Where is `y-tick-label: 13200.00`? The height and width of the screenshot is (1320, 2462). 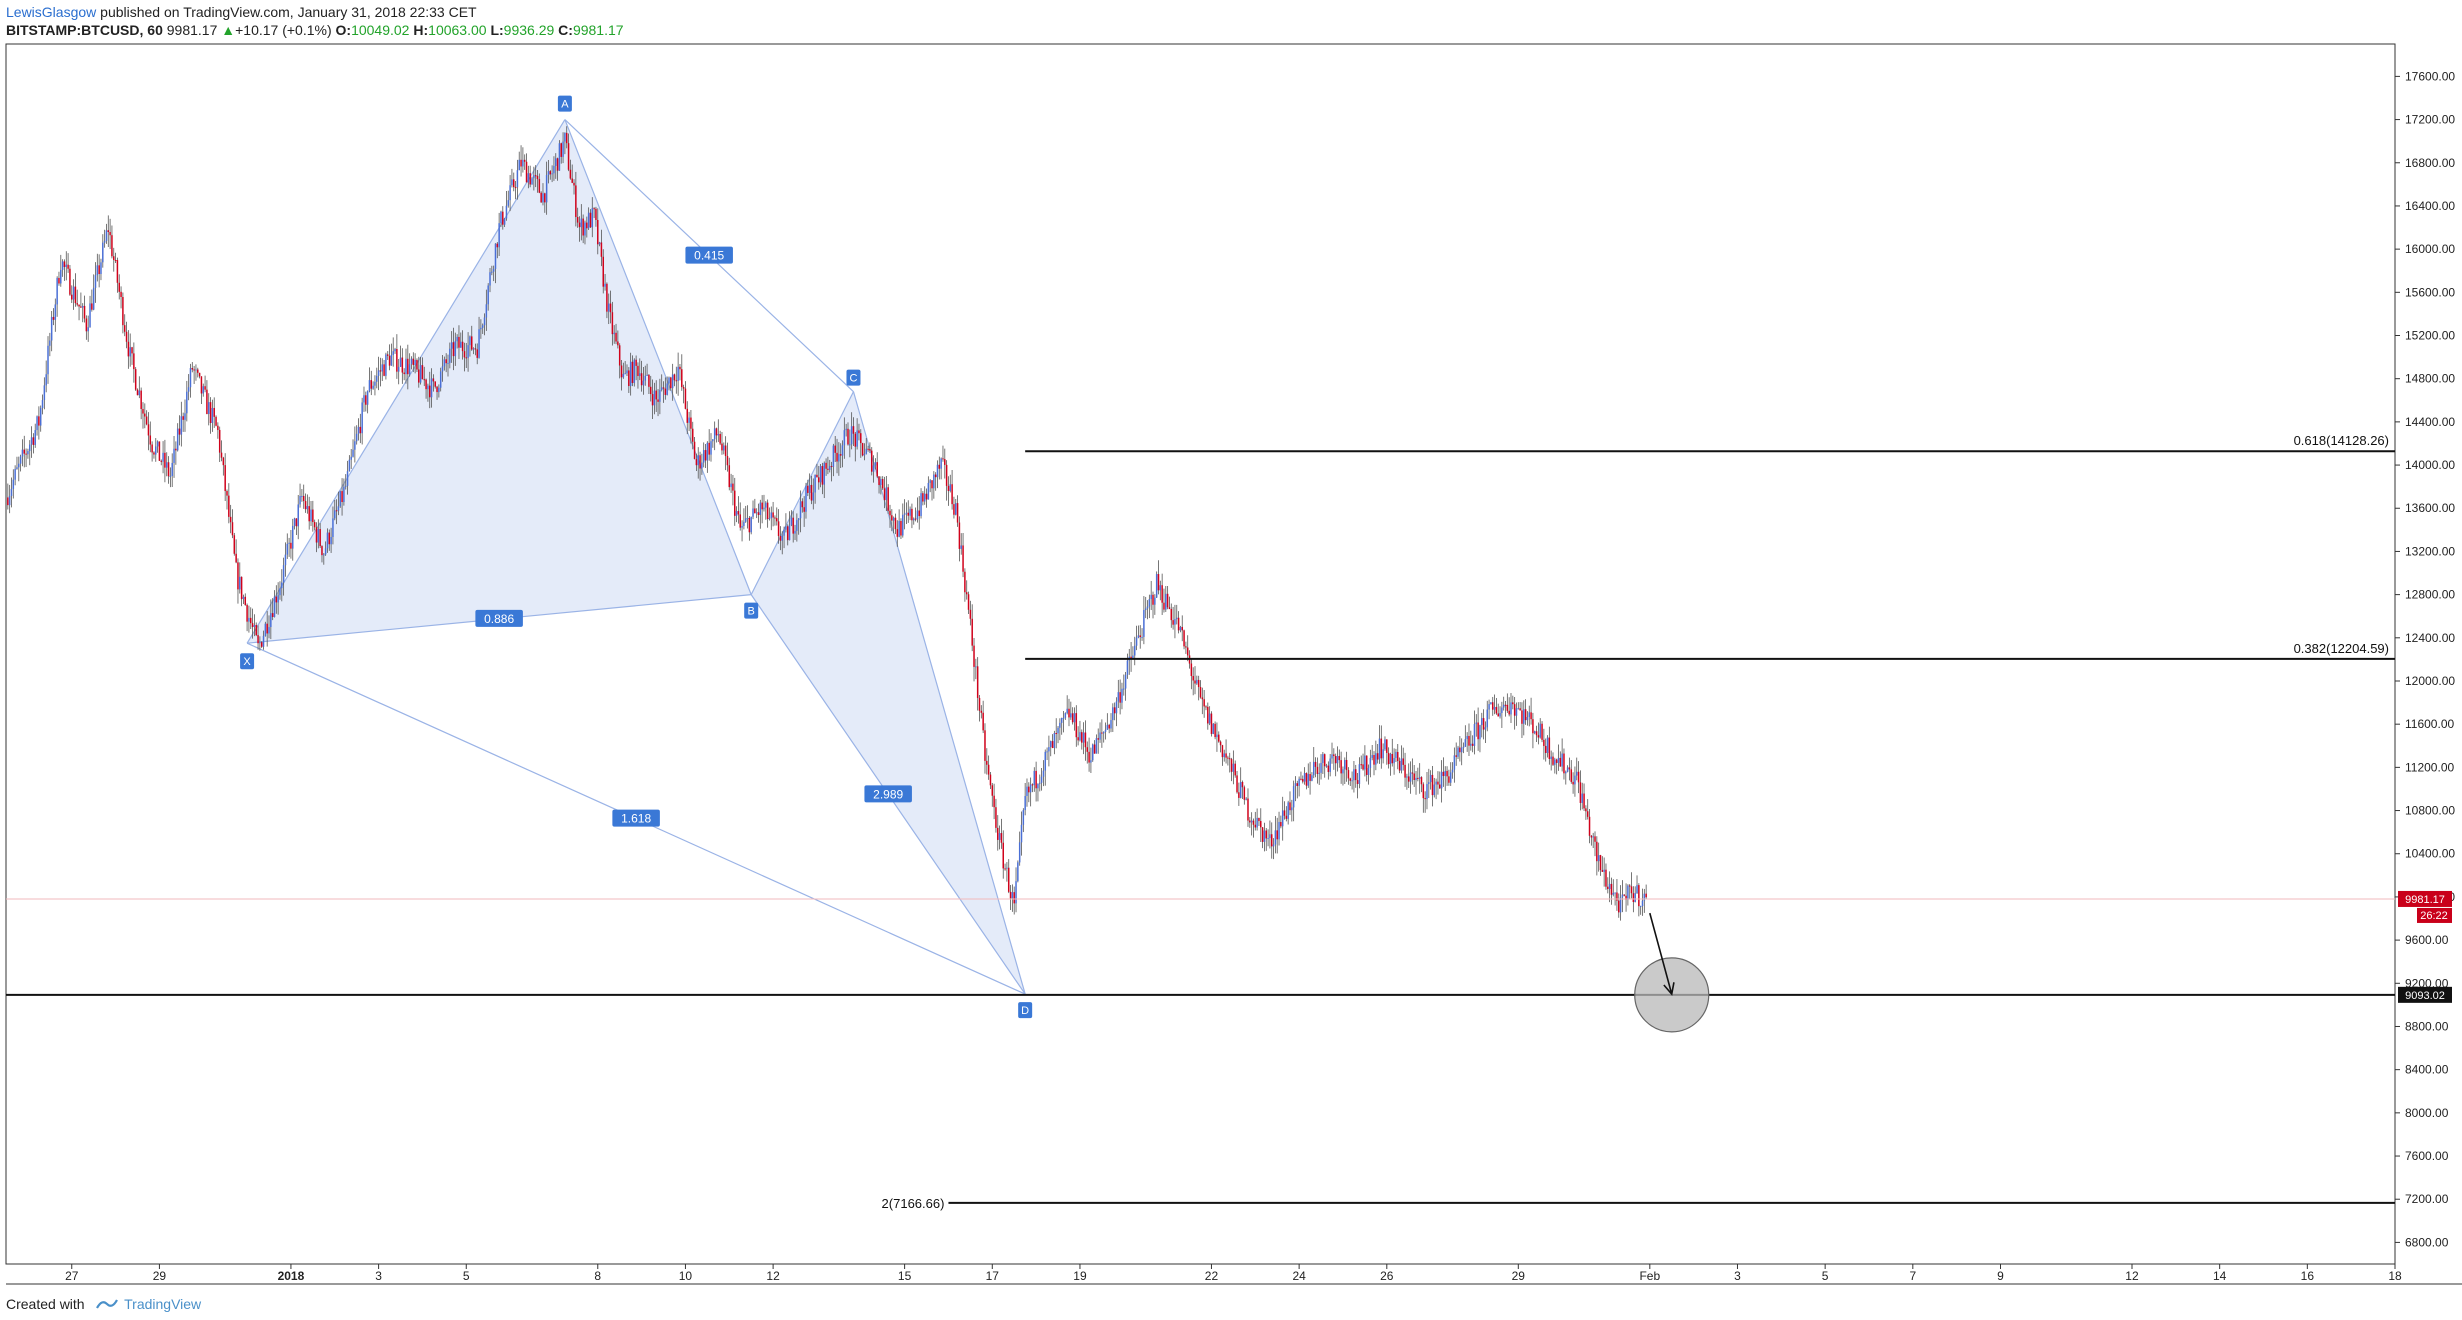 y-tick-label: 13200.00 is located at coordinates (2430, 551).